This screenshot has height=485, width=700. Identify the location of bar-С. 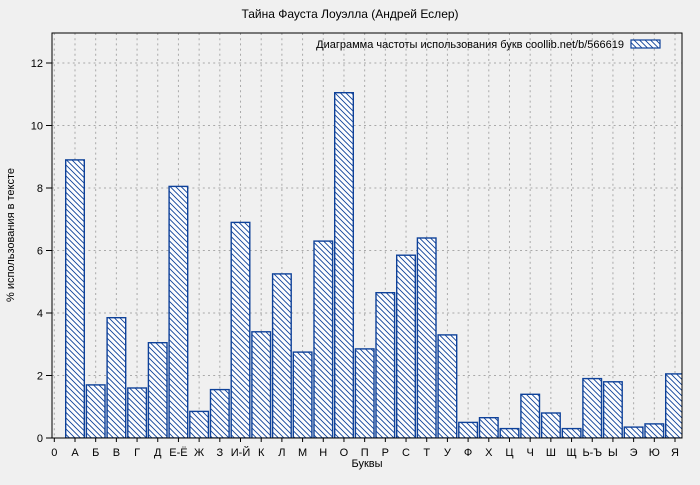
(406, 346).